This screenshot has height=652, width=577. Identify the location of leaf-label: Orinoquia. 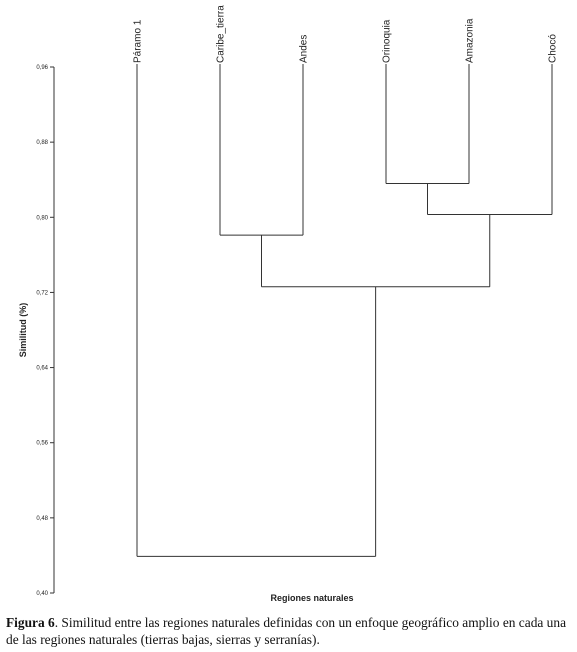
(387, 41).